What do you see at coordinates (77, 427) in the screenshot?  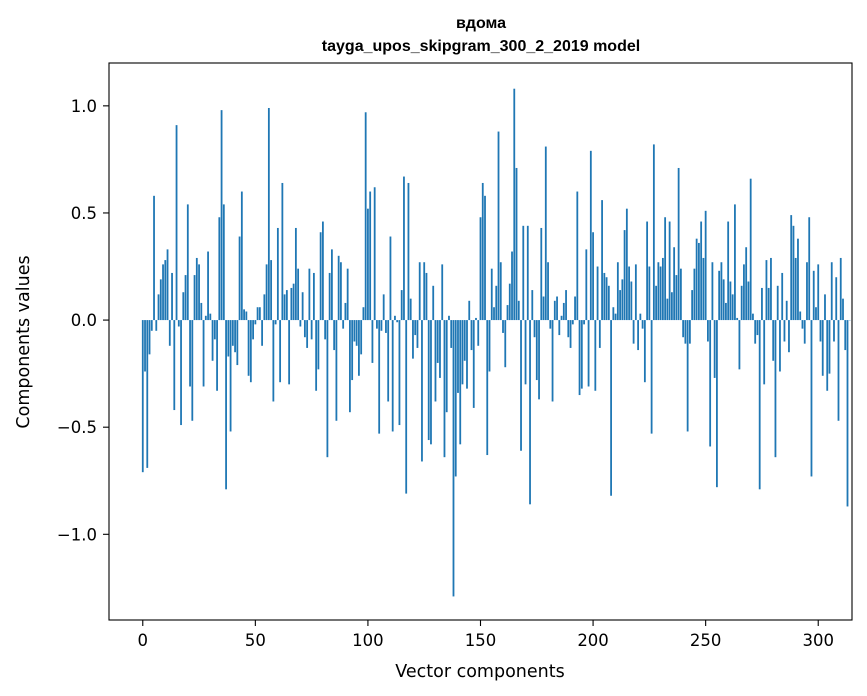 I see `y-tick-label: −0.5` at bounding box center [77, 427].